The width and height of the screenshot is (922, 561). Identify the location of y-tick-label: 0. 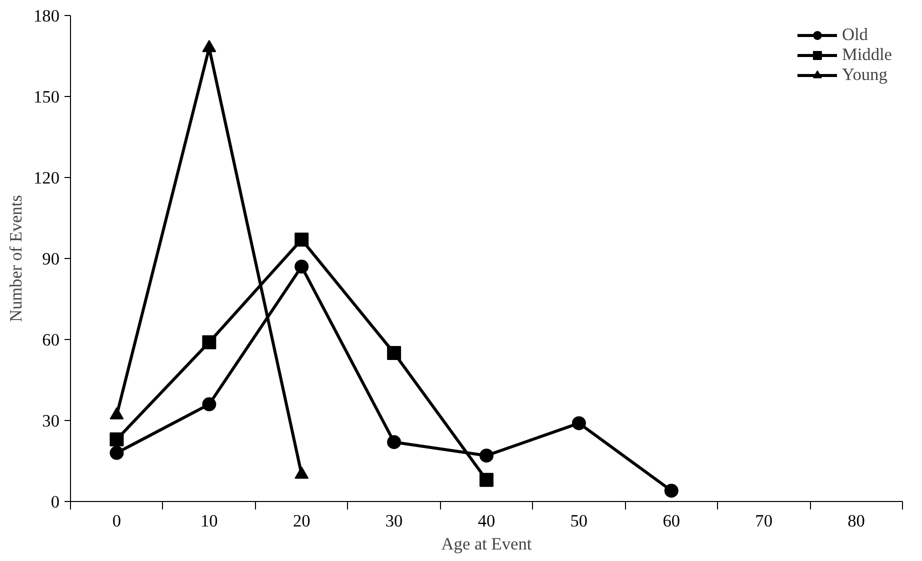
(55, 502).